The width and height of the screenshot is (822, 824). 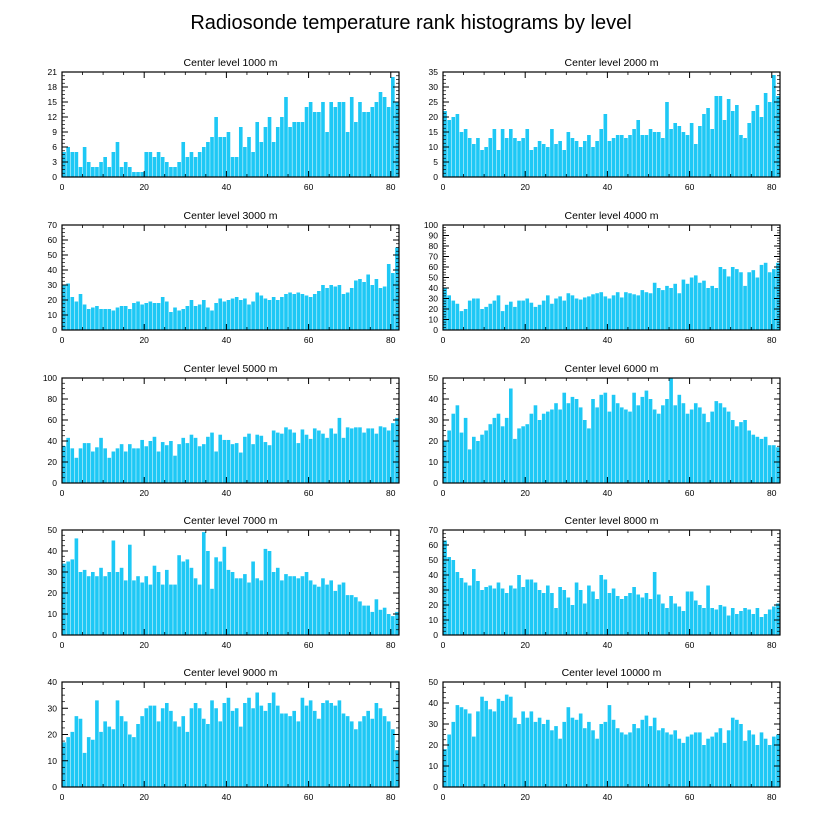 What do you see at coordinates (434, 278) in the screenshot?
I see `y-tick-label: 50` at bounding box center [434, 278].